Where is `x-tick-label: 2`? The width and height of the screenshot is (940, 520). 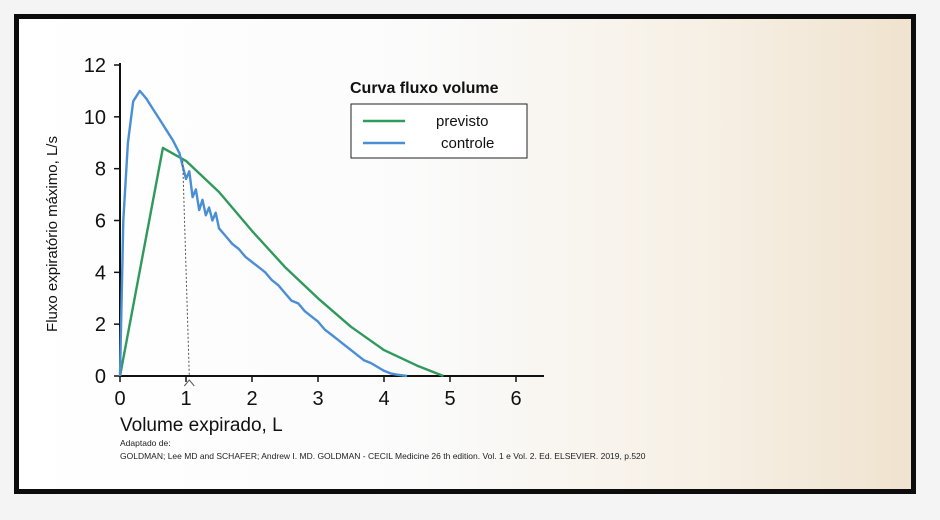 x-tick-label: 2 is located at coordinates (251, 399).